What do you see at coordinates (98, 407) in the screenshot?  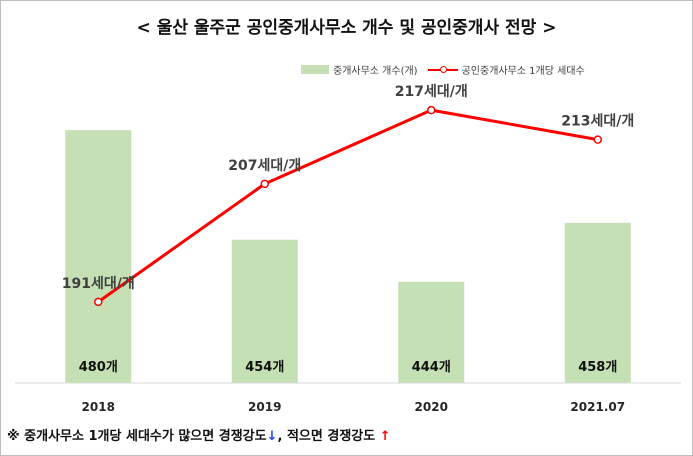 I see `x-tick-label: 2018` at bounding box center [98, 407].